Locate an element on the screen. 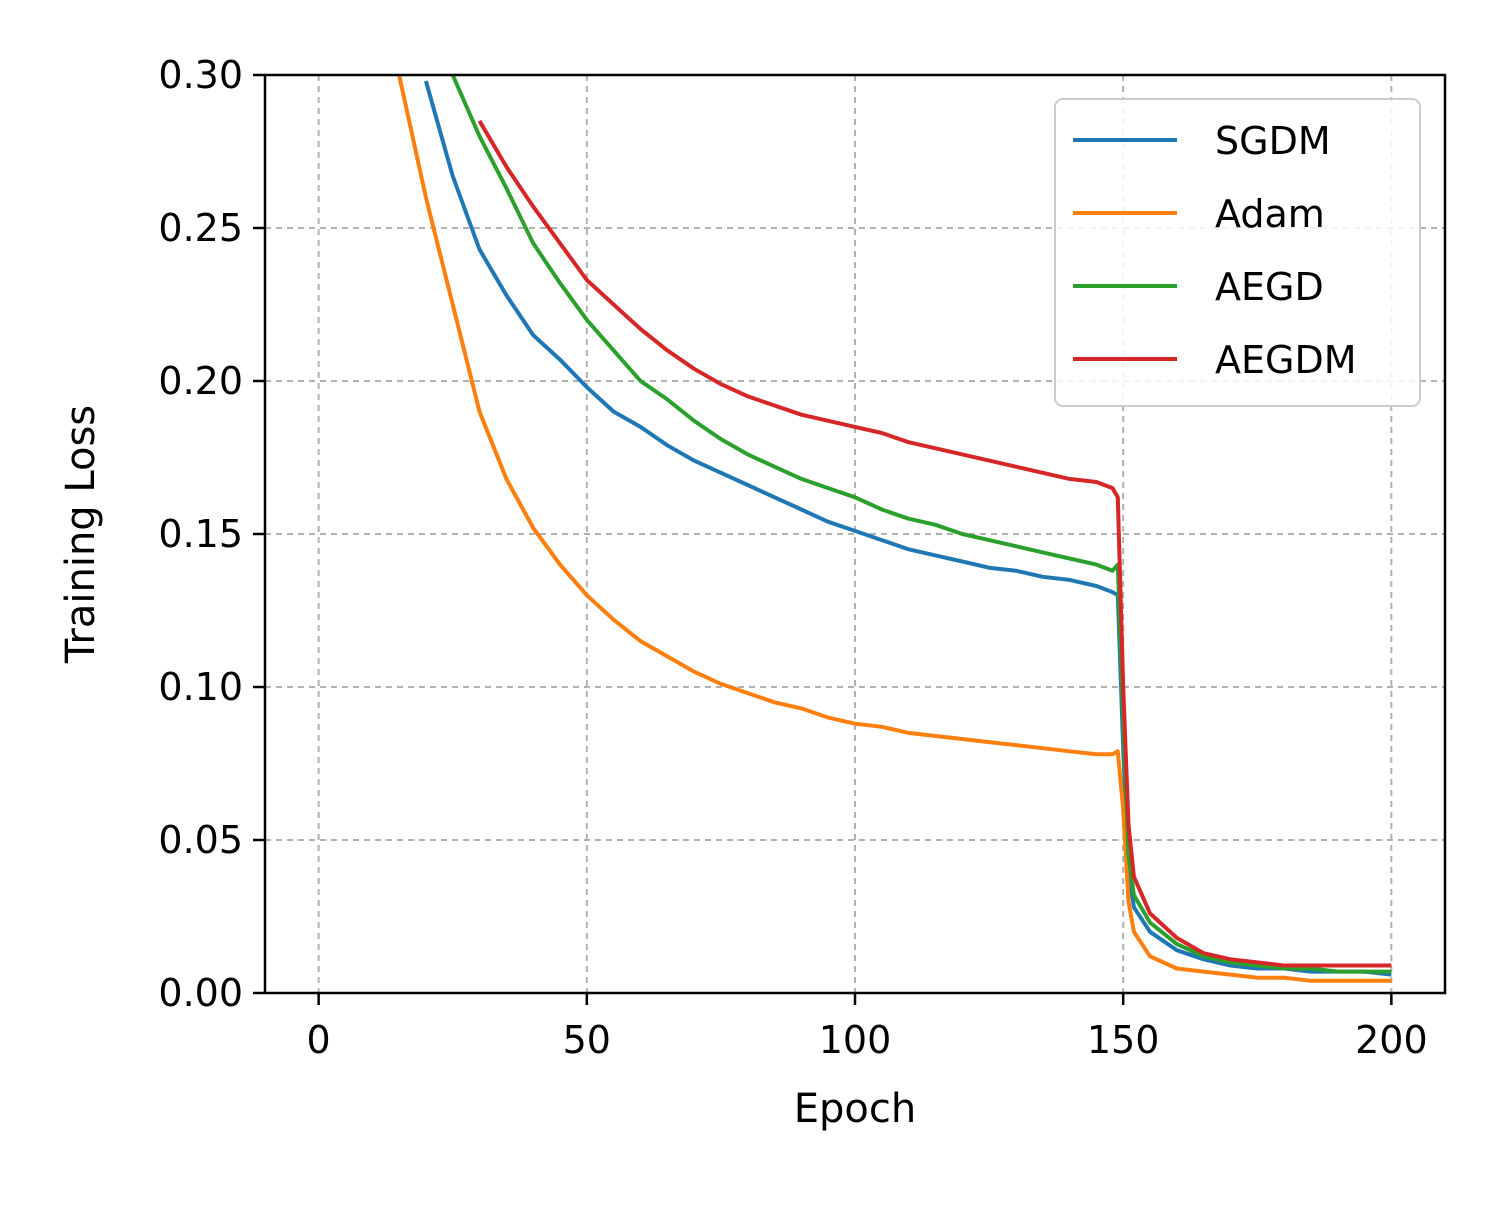  legend-box is located at coordinates (1237, 252).